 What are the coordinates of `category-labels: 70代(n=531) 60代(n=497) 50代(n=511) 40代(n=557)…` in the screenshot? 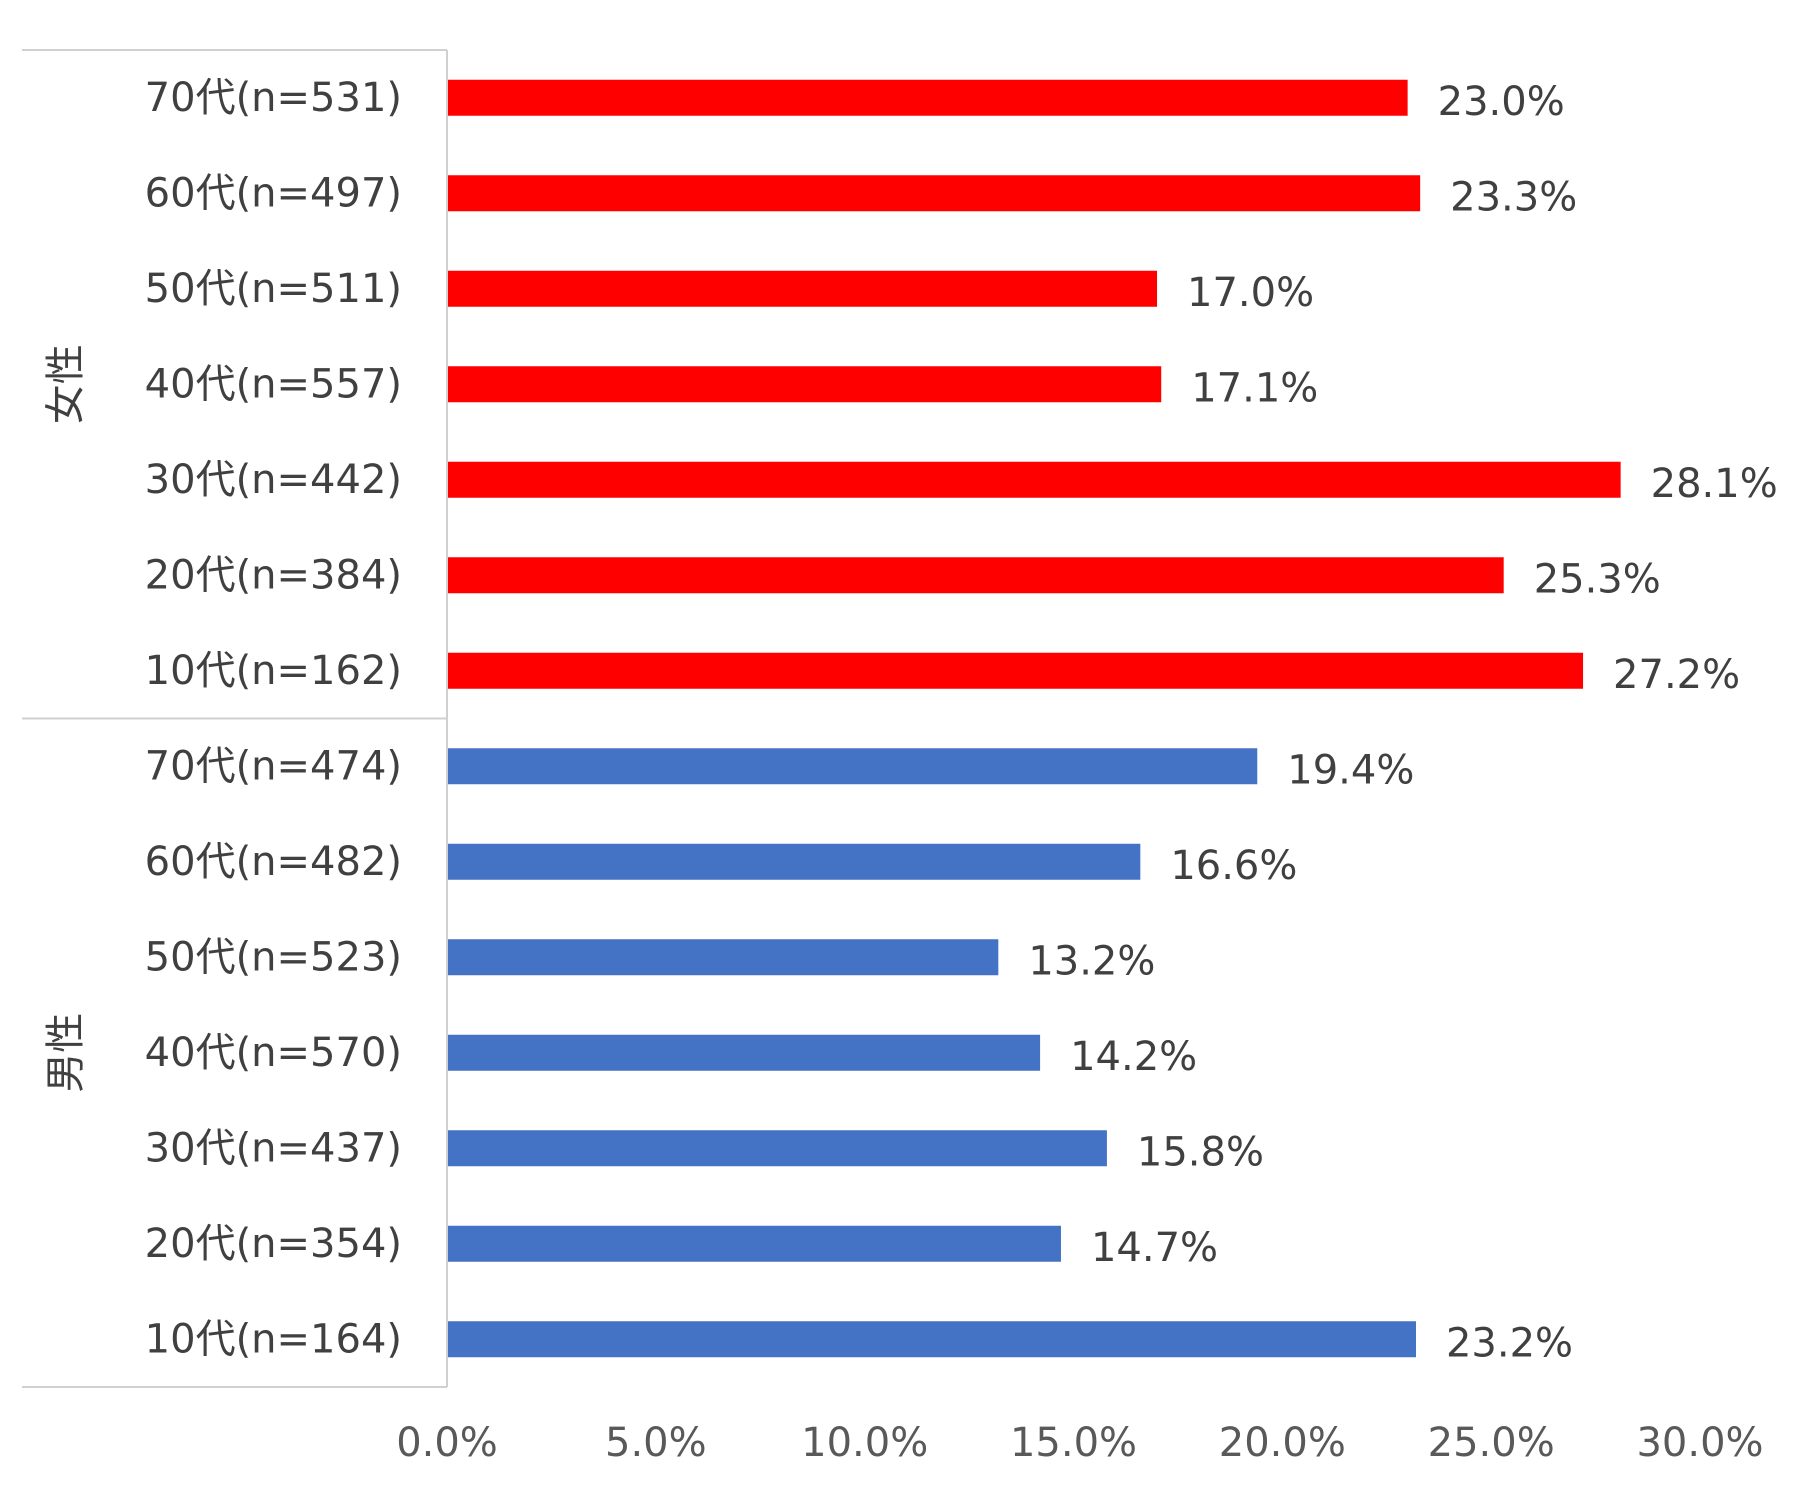 It's located at (273, 719).